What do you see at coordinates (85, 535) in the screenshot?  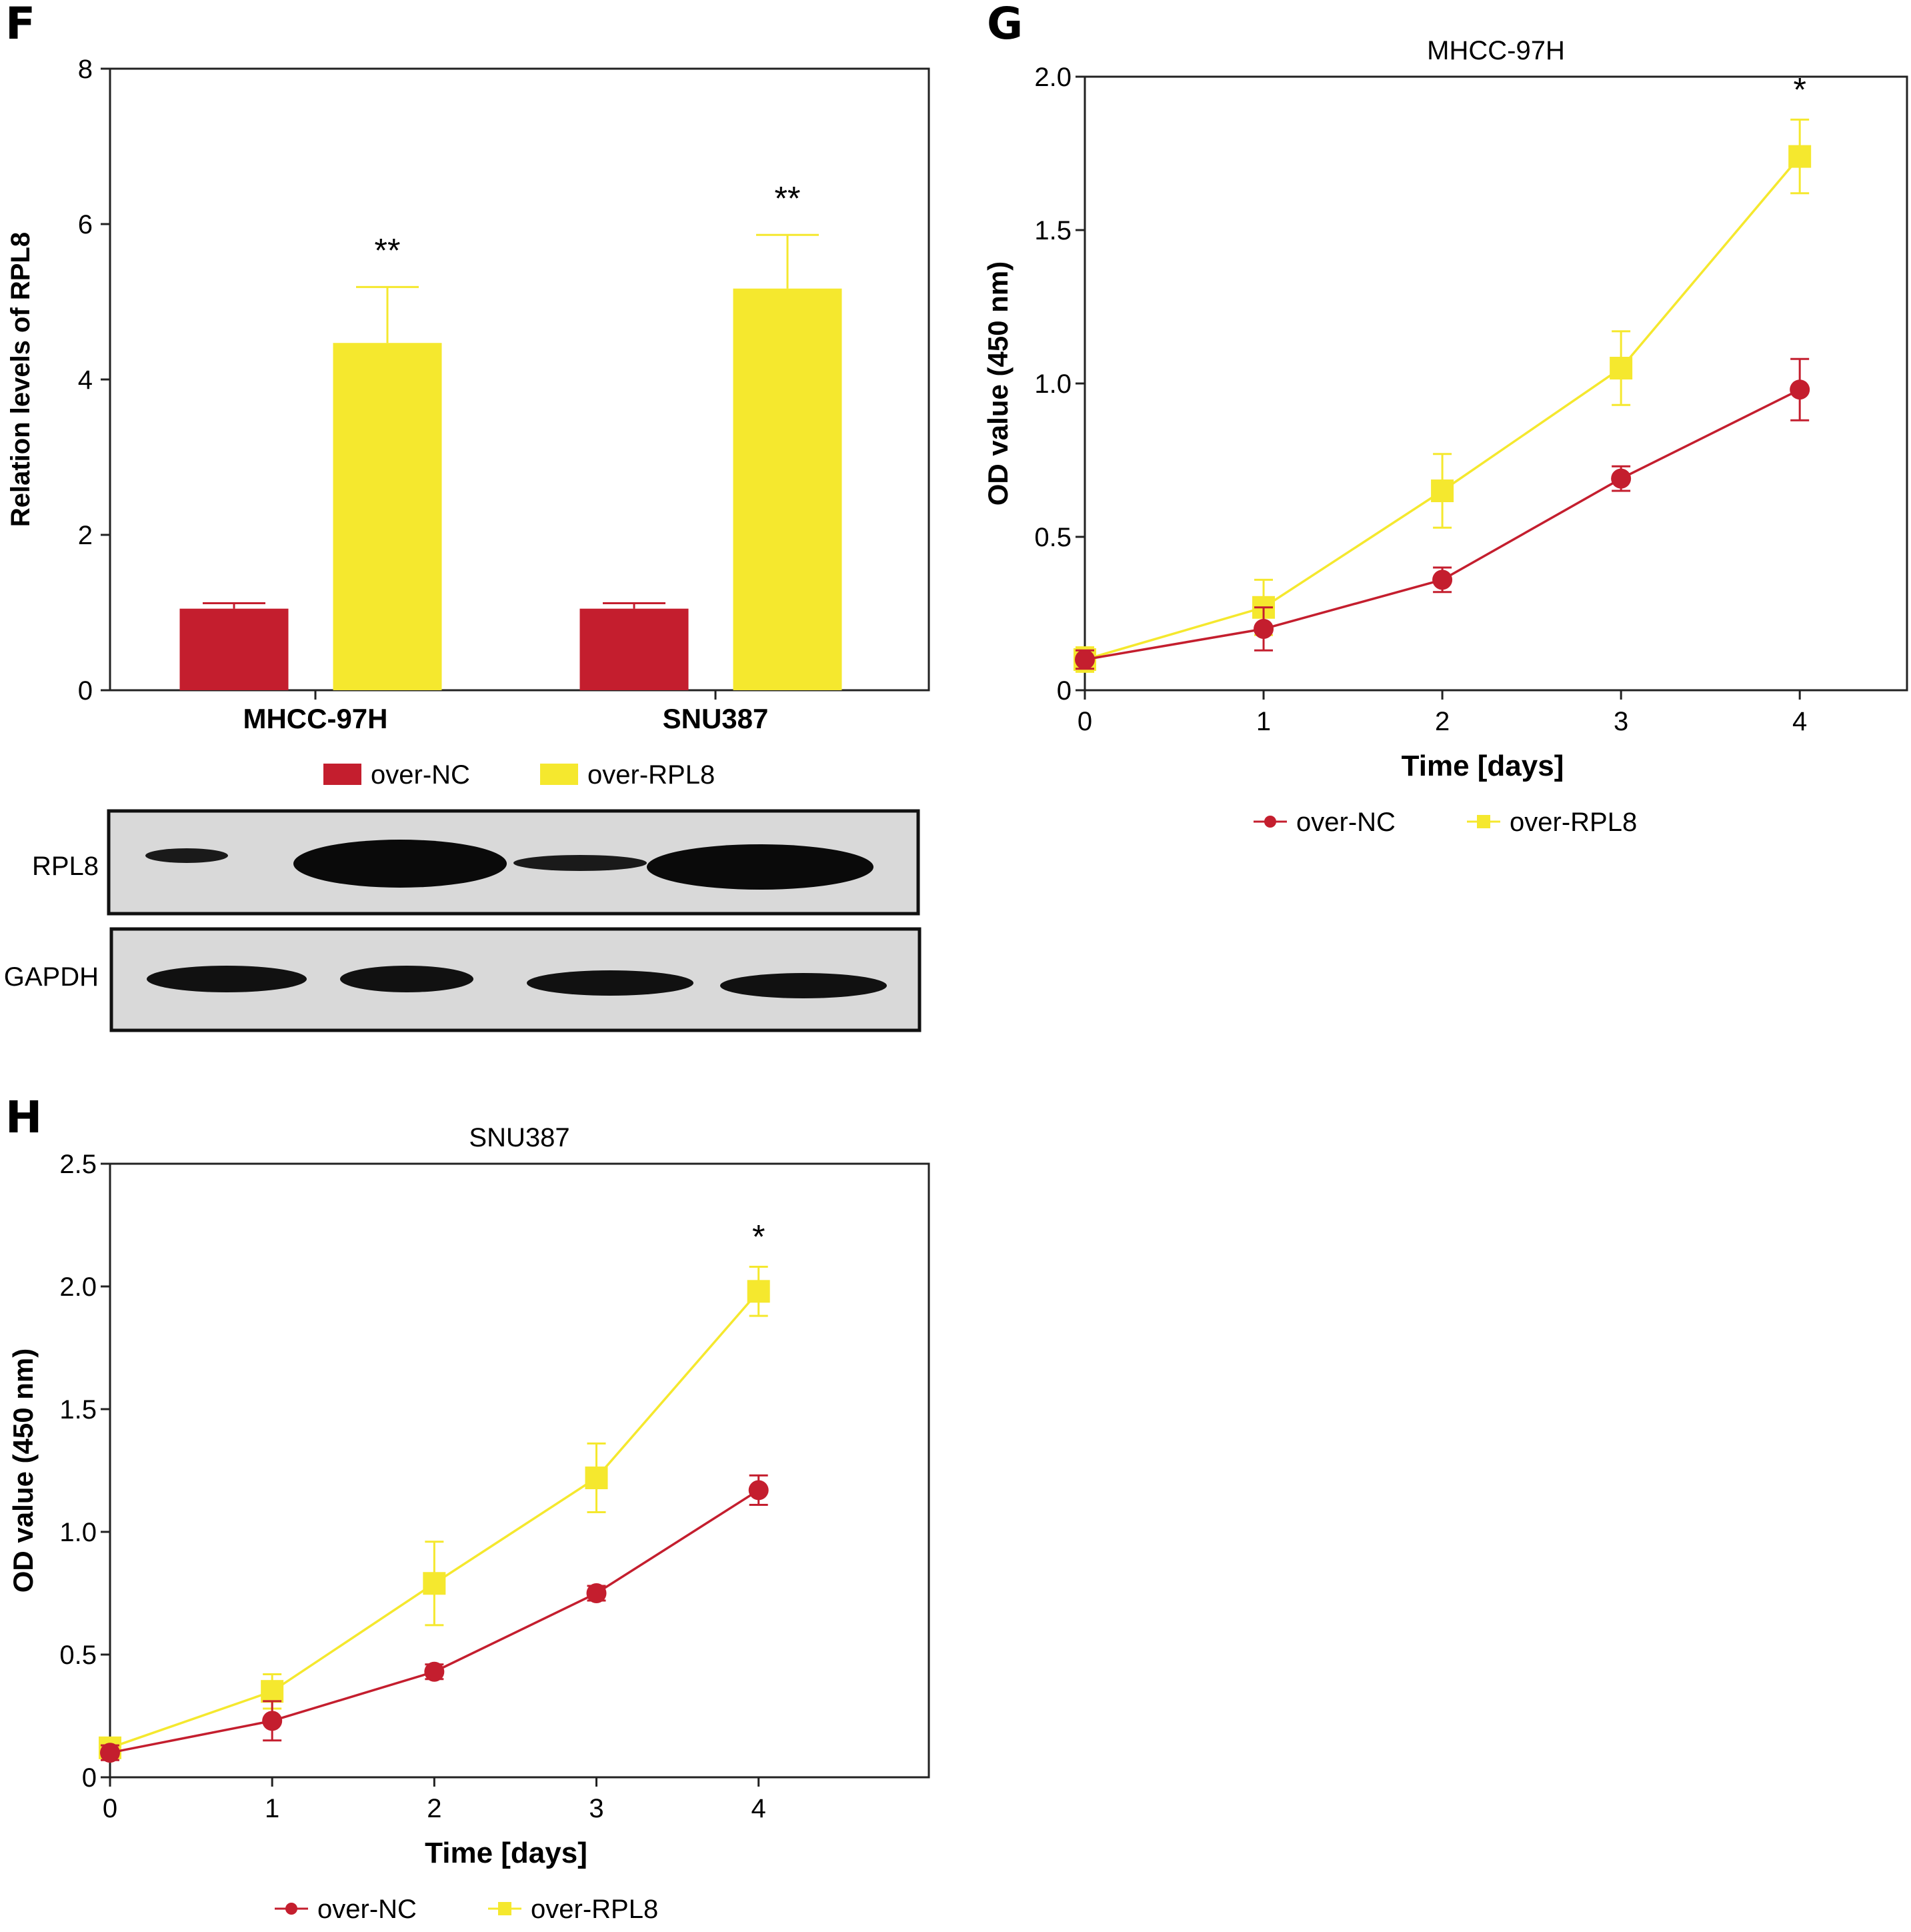 I see `y-tick-label: 2` at bounding box center [85, 535].